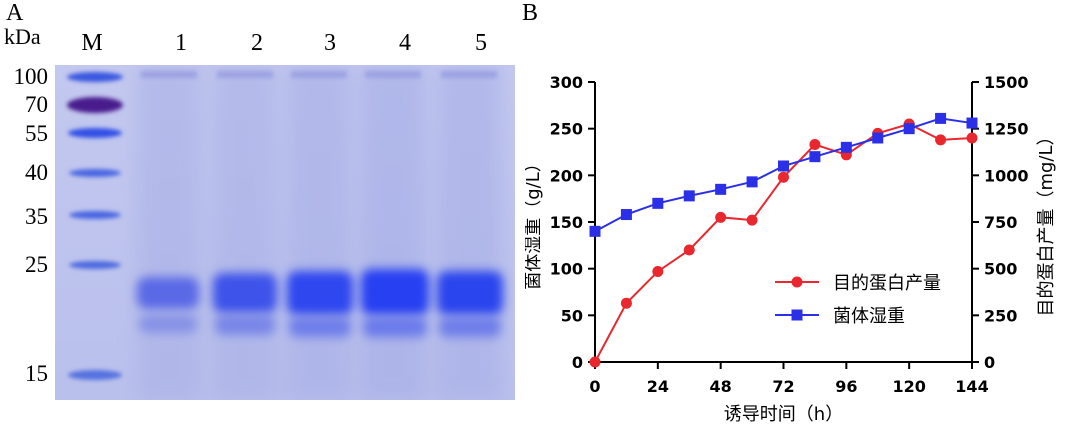  Describe the element at coordinates (31, 76) in the screenshot. I see `marker-label-100: 100` at that location.